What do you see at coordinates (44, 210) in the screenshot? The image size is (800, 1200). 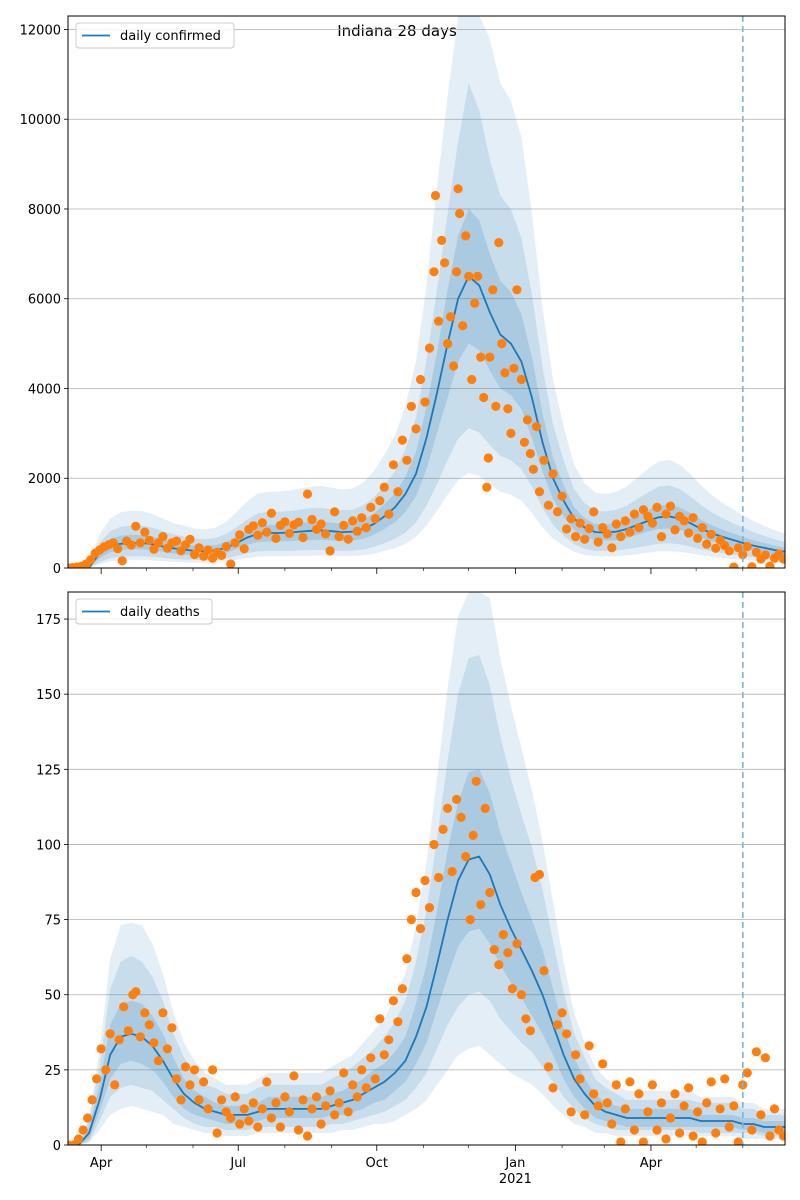 I see `y-tick-label: 8000` at bounding box center [44, 210].